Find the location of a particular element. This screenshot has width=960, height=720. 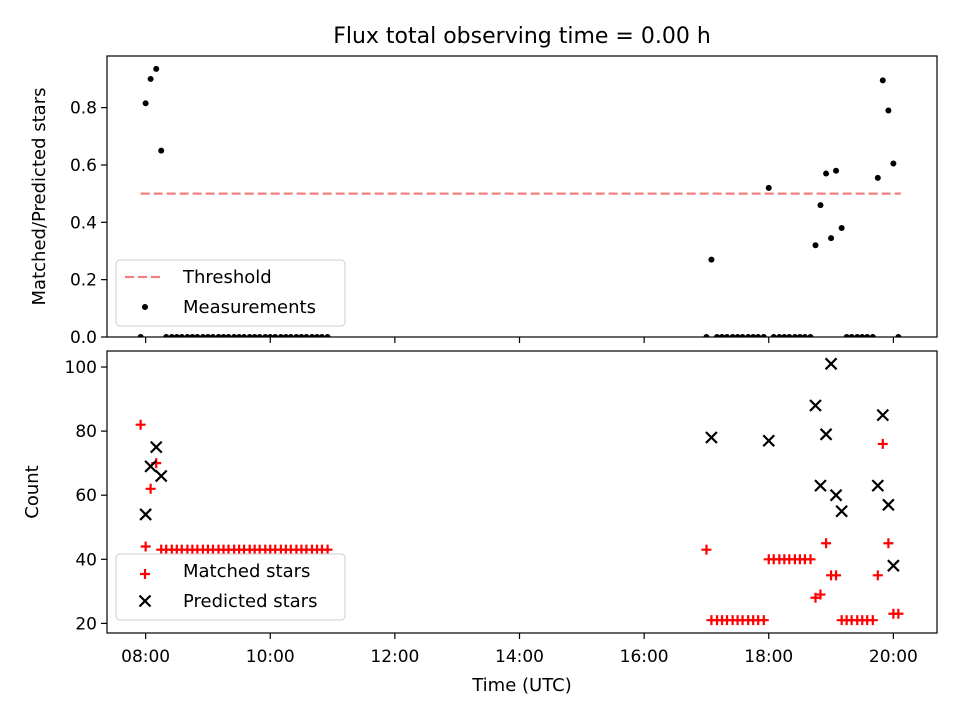

x-tick-label: 12:00 is located at coordinates (394, 657).